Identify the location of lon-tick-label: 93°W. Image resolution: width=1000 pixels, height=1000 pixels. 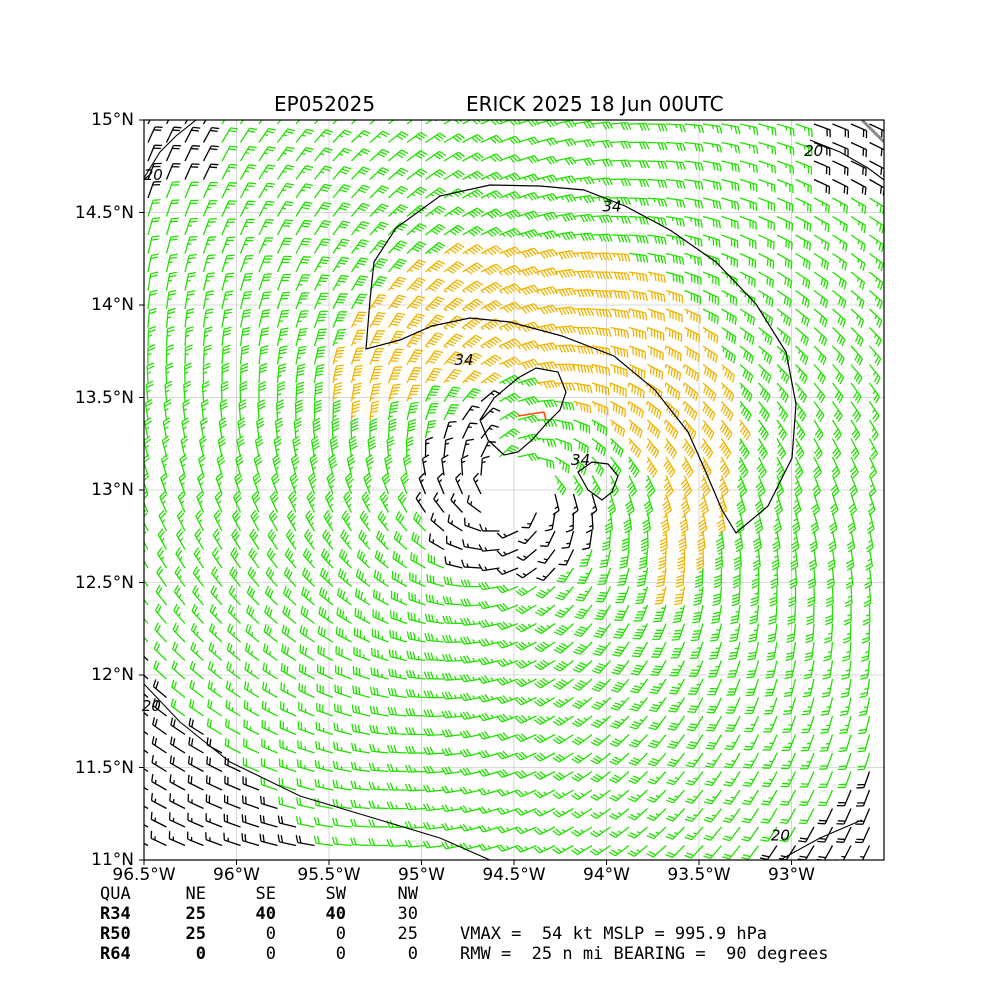
(791, 875).